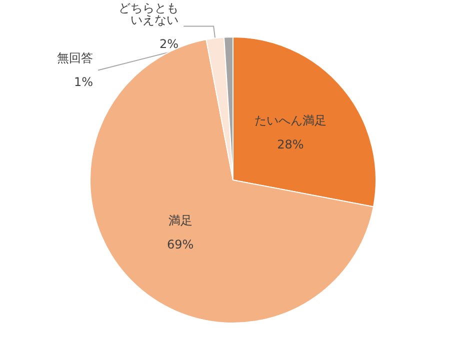 The width and height of the screenshot is (466, 359). What do you see at coordinates (290, 121) in the screenshot?
I see `slice-label: たいへん満足` at bounding box center [290, 121].